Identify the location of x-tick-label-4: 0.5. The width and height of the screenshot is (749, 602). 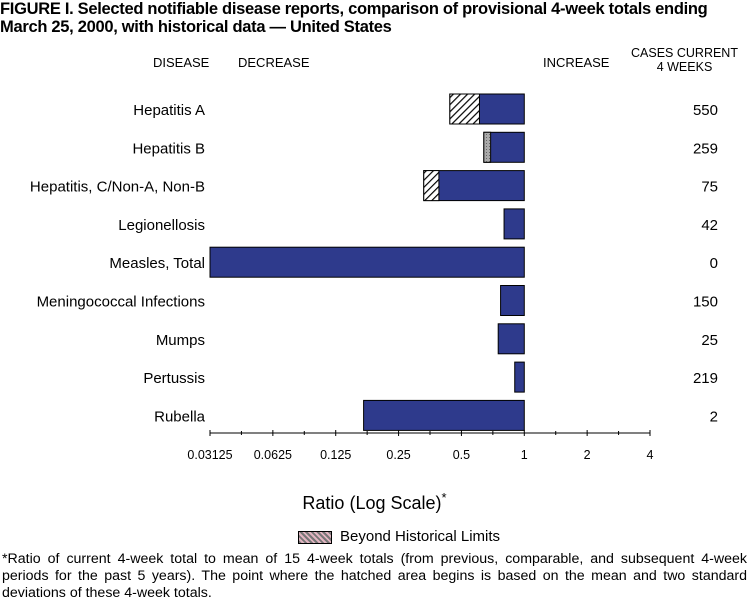
(461, 455).